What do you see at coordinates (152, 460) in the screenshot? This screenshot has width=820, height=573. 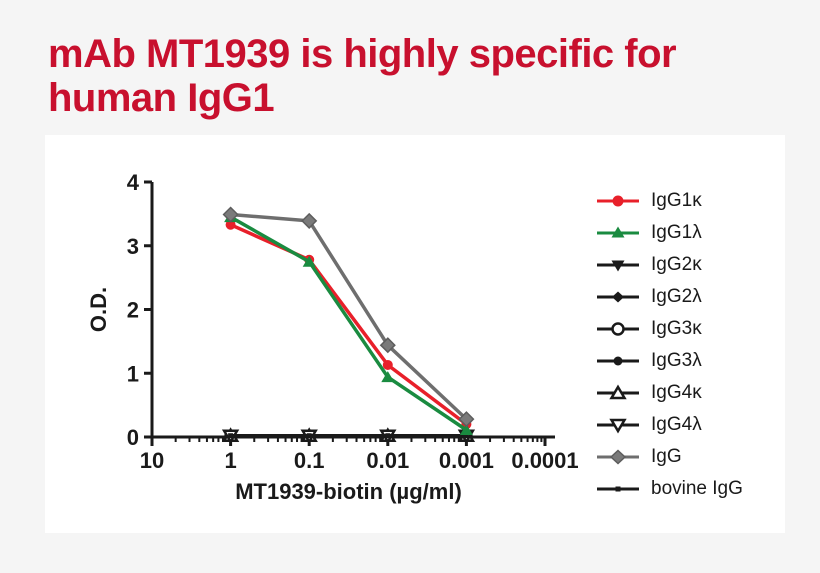 I see `x-tick-label: 10` at bounding box center [152, 460].